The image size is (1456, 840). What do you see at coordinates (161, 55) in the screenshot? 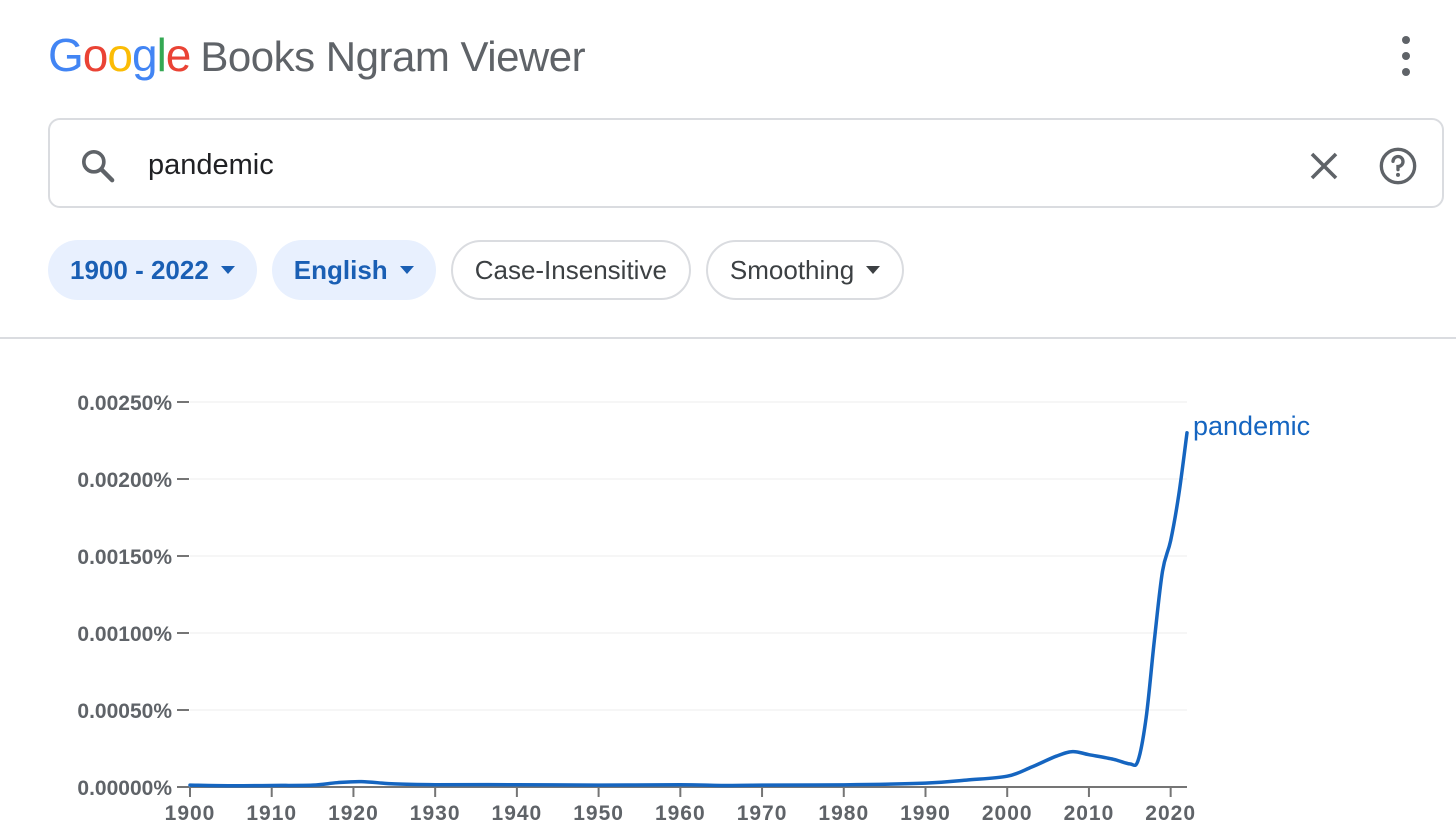
I see `logo-letter: l` at bounding box center [161, 55].